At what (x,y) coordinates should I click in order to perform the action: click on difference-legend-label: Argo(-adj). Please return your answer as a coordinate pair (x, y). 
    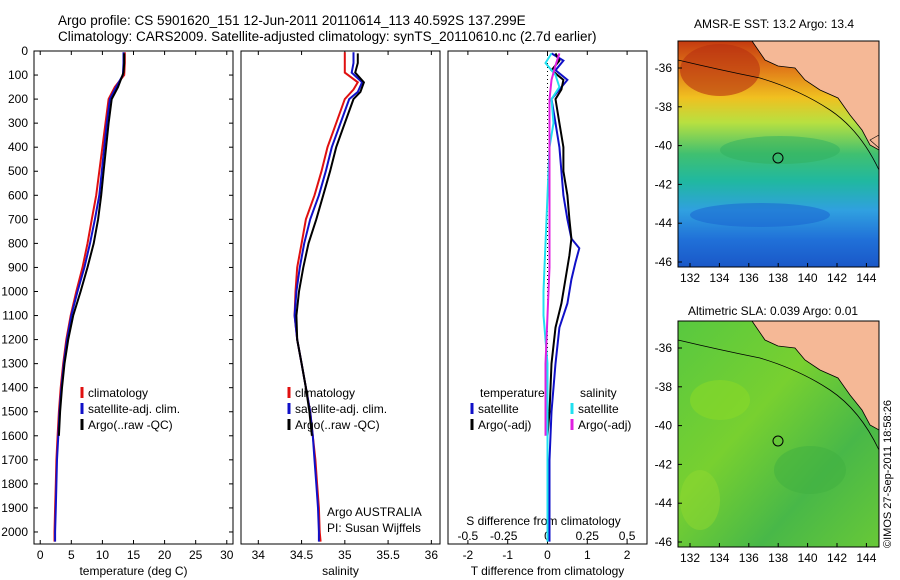
    Looking at the image, I should click on (504, 425).